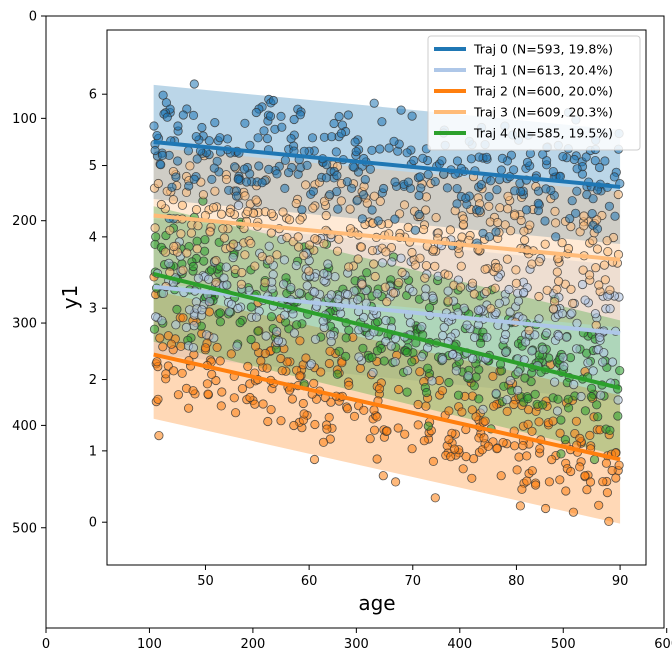 The height and width of the screenshot is (664, 672). I want to click on x-tick-label: 70, so click(413, 581).